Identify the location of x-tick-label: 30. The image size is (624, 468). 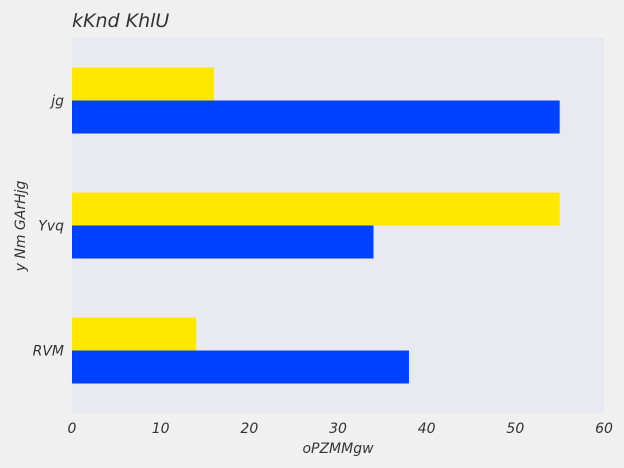
(338, 429).